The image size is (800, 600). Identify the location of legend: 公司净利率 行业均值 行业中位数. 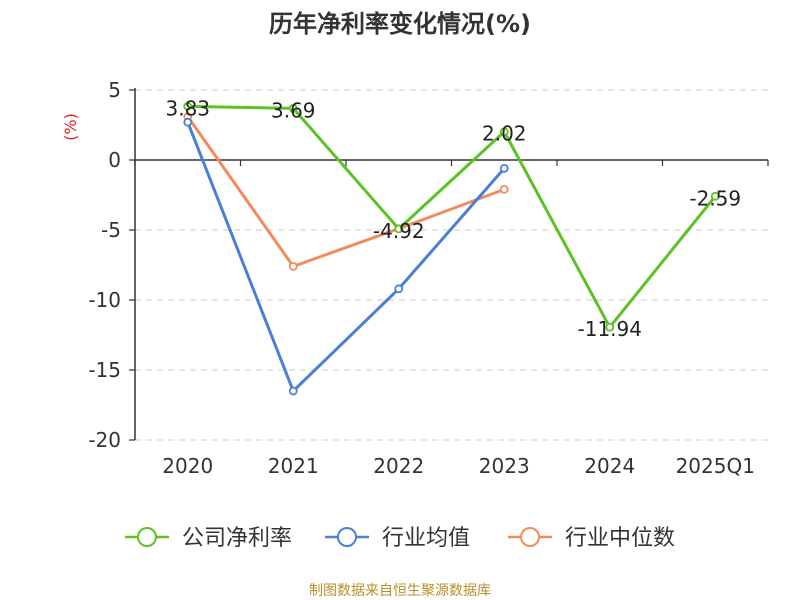
(400, 538).